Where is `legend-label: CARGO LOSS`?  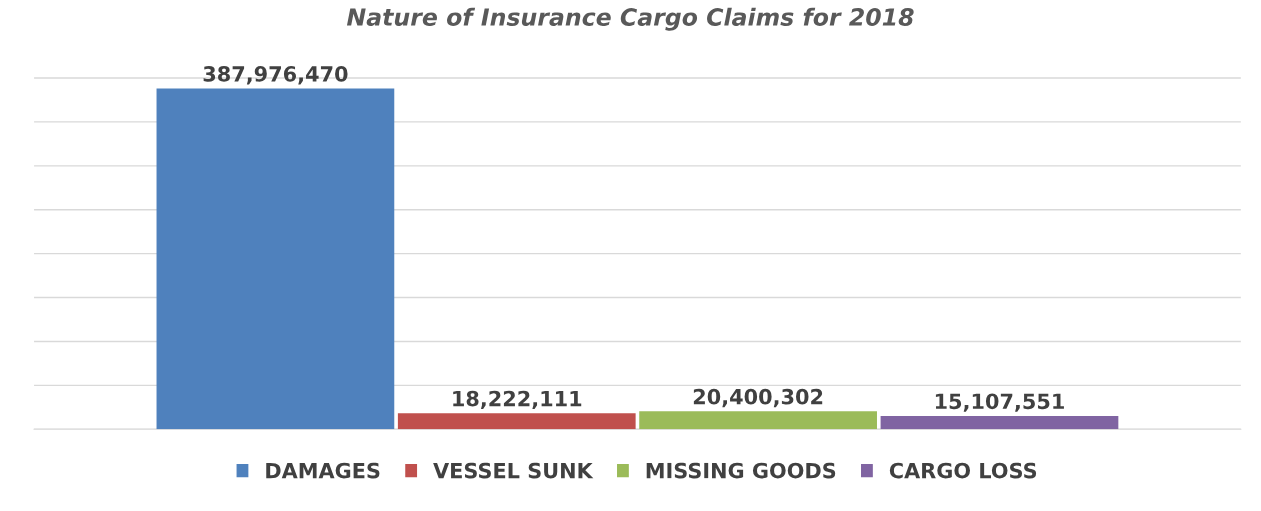 legend-label: CARGO LOSS is located at coordinates (963, 470).